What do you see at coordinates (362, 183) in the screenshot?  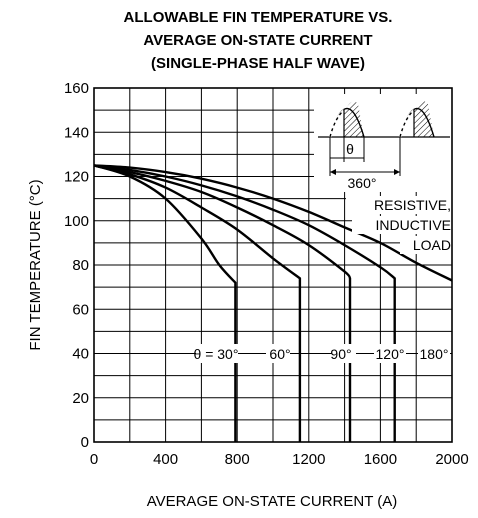 I see `inset-period-label: 360°` at bounding box center [362, 183].